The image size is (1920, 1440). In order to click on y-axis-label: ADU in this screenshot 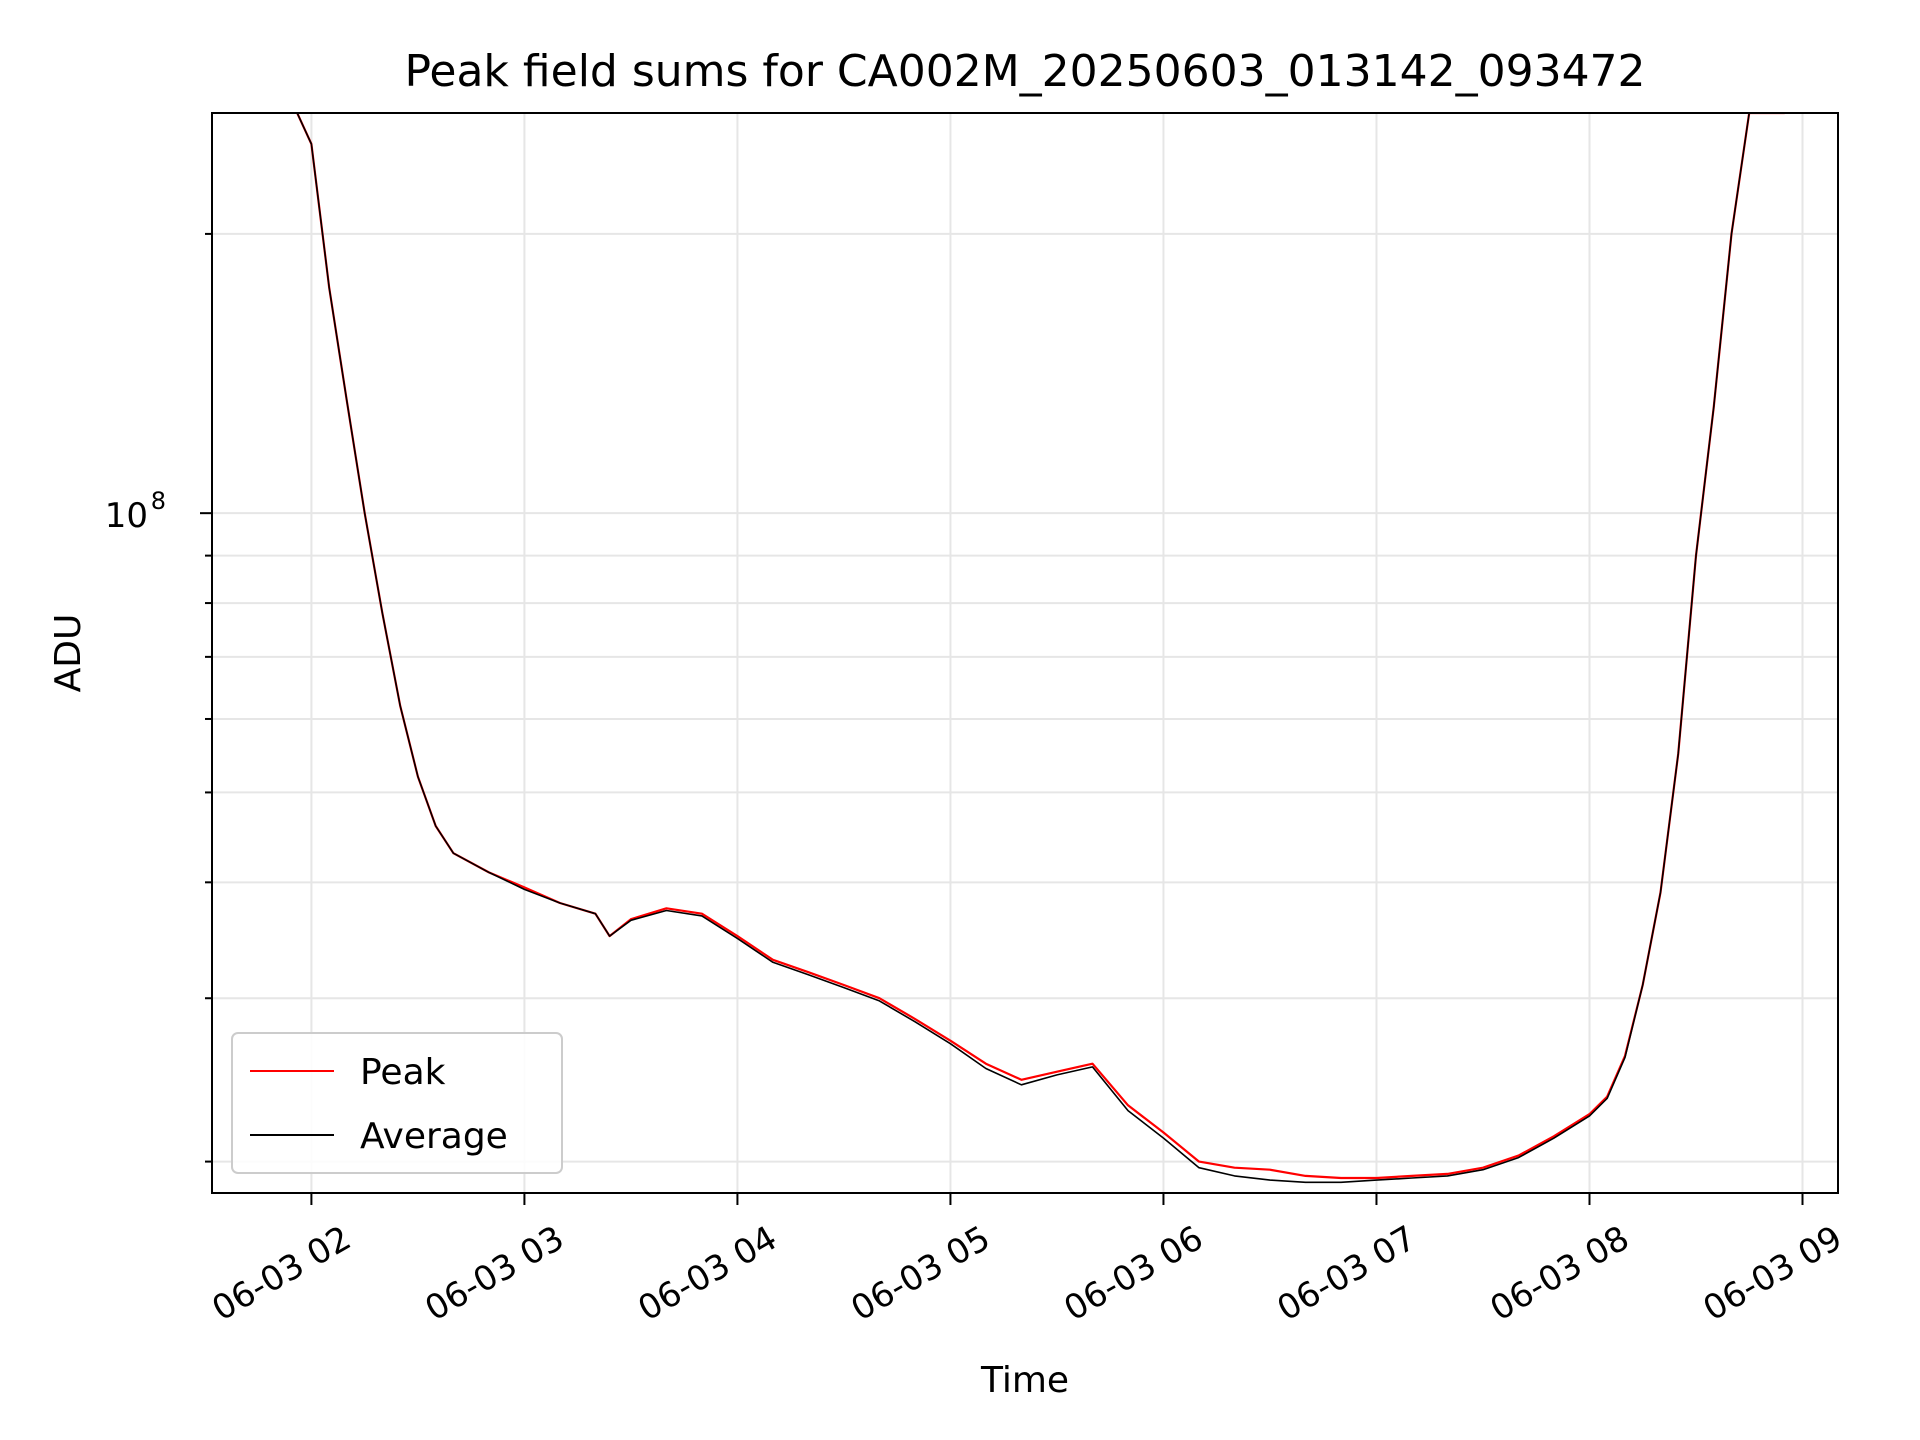, I will do `click(68, 653)`.